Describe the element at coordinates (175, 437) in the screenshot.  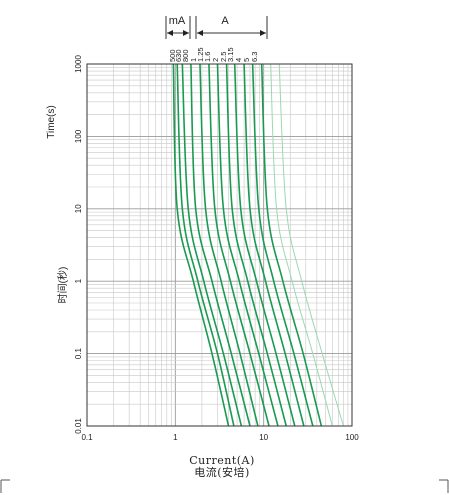
I see `x-tick-label: 1` at that location.